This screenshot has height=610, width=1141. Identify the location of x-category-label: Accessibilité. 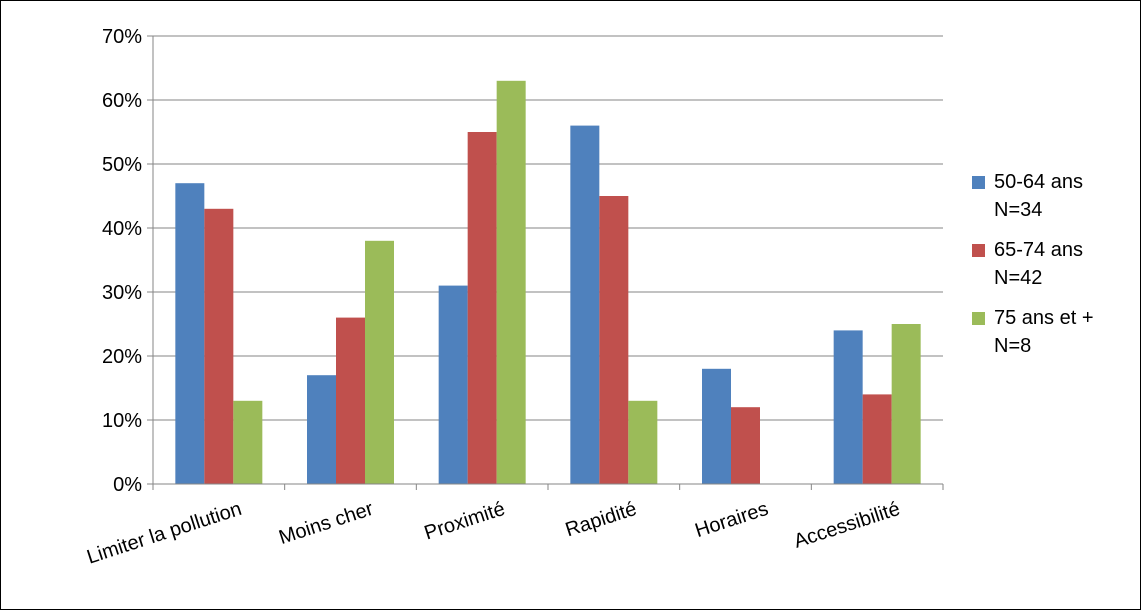
(846, 525).